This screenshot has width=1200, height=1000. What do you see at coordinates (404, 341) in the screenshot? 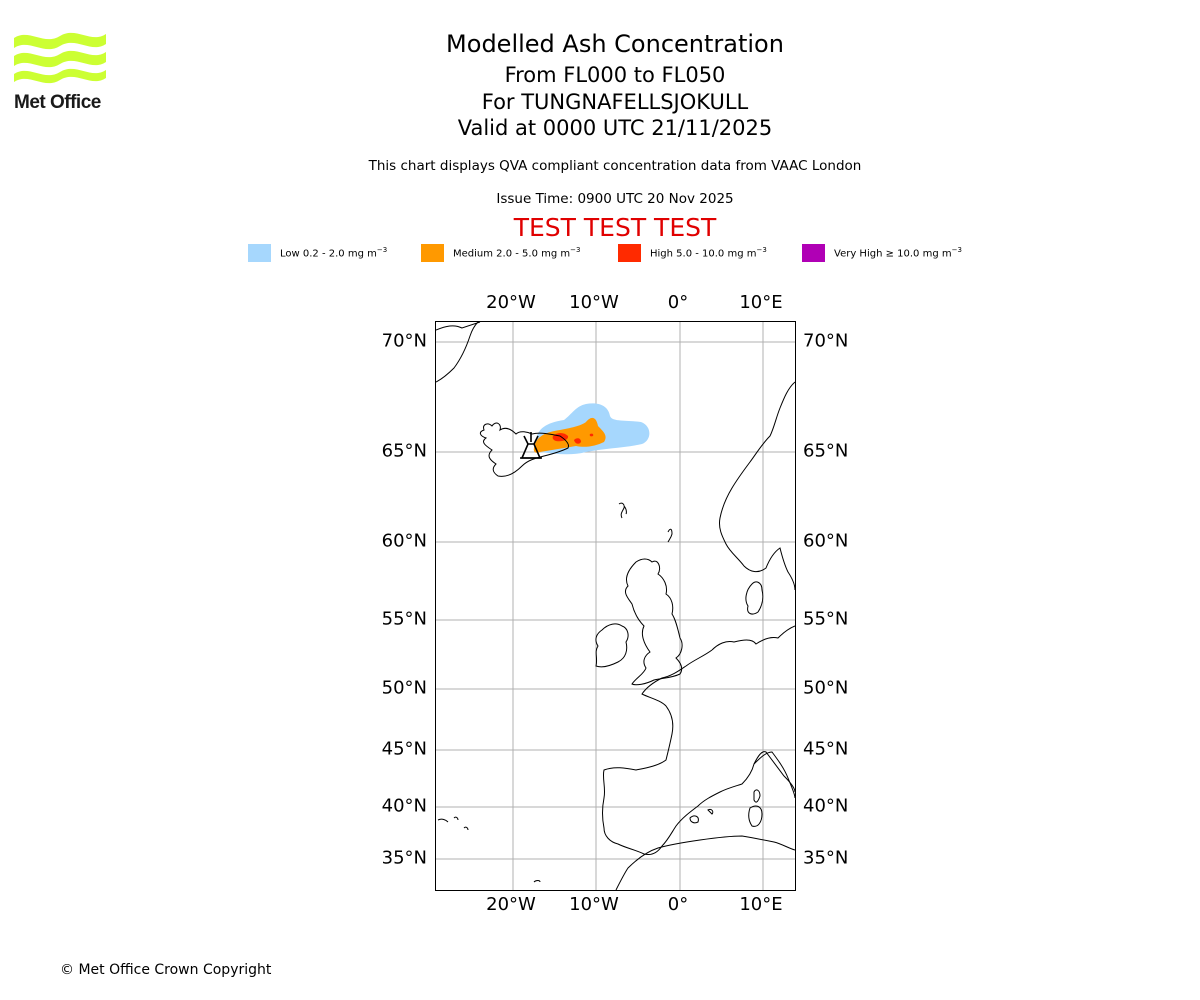
I see `lat-label-left-70n: 70°N` at bounding box center [404, 341].